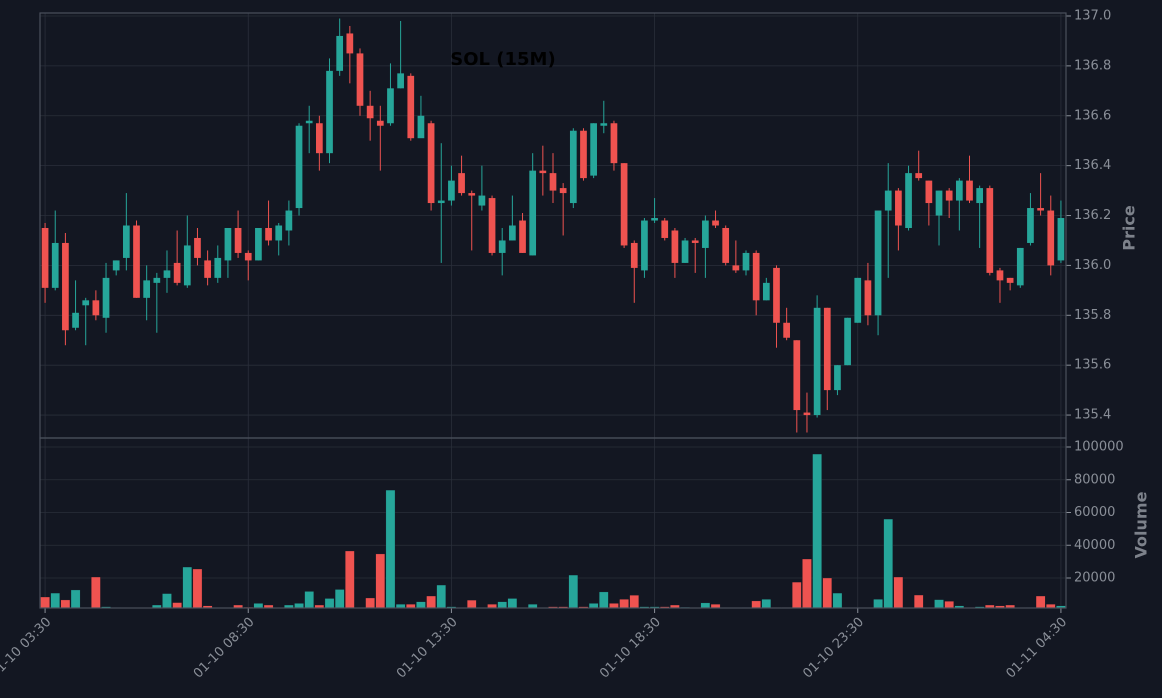 The height and width of the screenshot is (698, 1162). What do you see at coordinates (1094, 545) in the screenshot?
I see `volume-tick-label: 40000` at bounding box center [1094, 545].